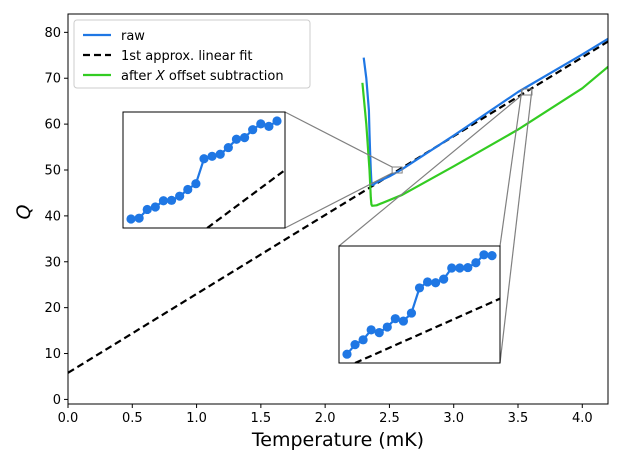  Describe the element at coordinates (325, 418) in the screenshot. I see `x-tick-label: 2.0` at that location.